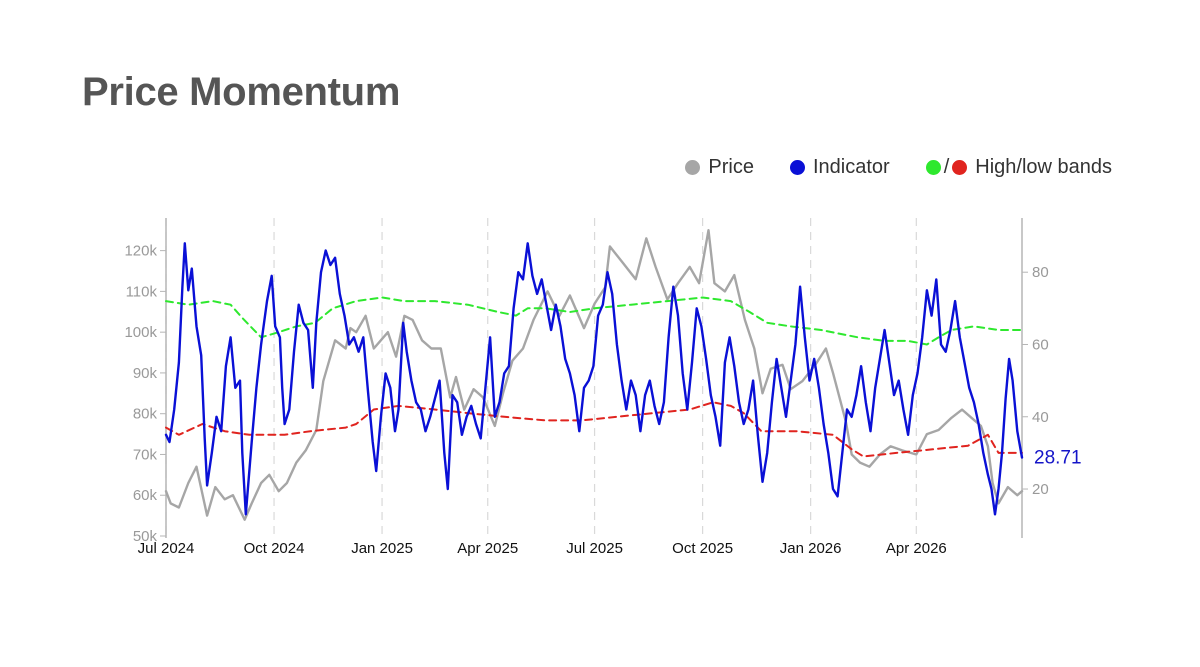 Image resolution: width=1200 pixels, height=667 pixels. I want to click on legend-label-indicator: Indicator, so click(851, 166).